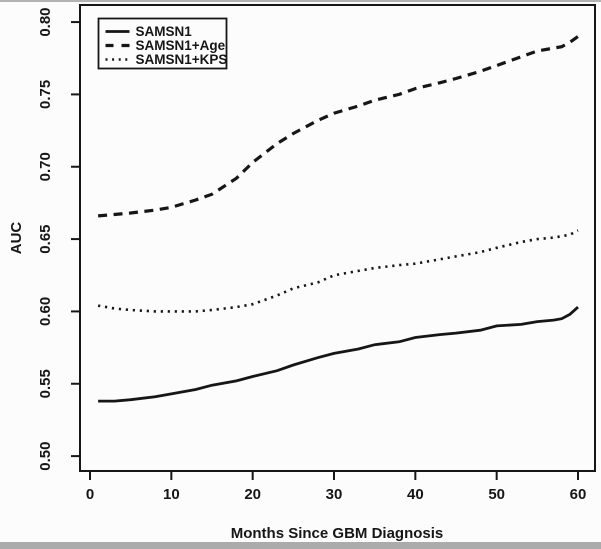 Image resolution: width=601 pixels, height=549 pixels. Describe the element at coordinates (181, 45) in the screenshot. I see `legend-label: SAMSN1+Age` at that location.